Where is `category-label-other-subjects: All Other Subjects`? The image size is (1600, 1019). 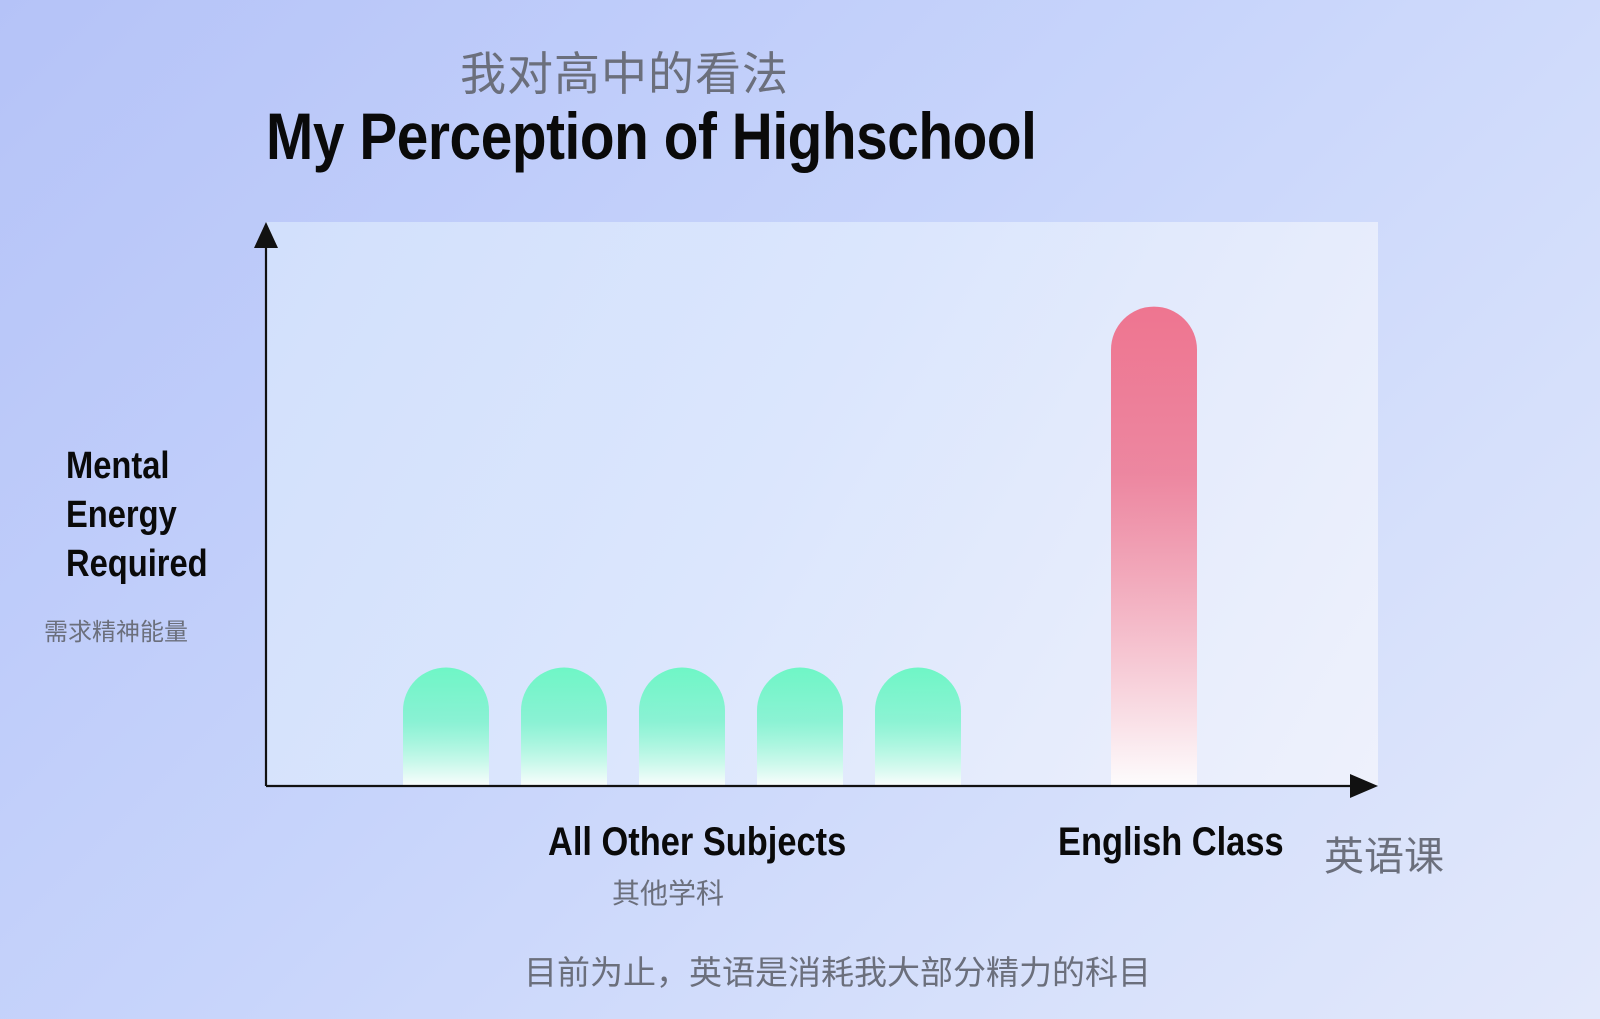 category-label-other-subjects: All Other Subjects is located at coordinates (697, 842).